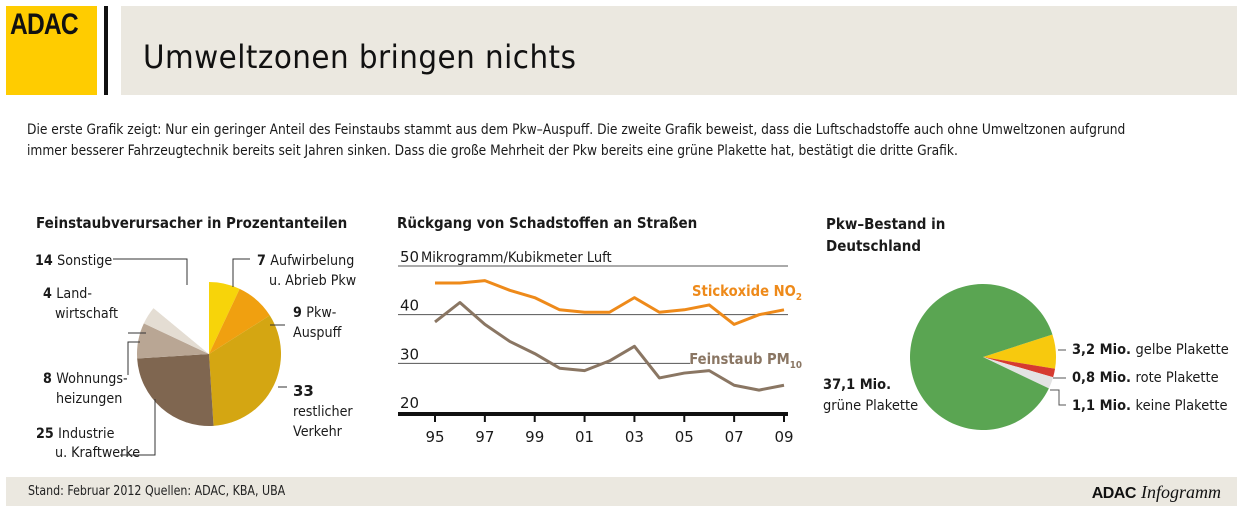 The image size is (1241, 512). I want to click on pie1-label-pkw-auspuff: 9 Pkw-, so click(314, 312).